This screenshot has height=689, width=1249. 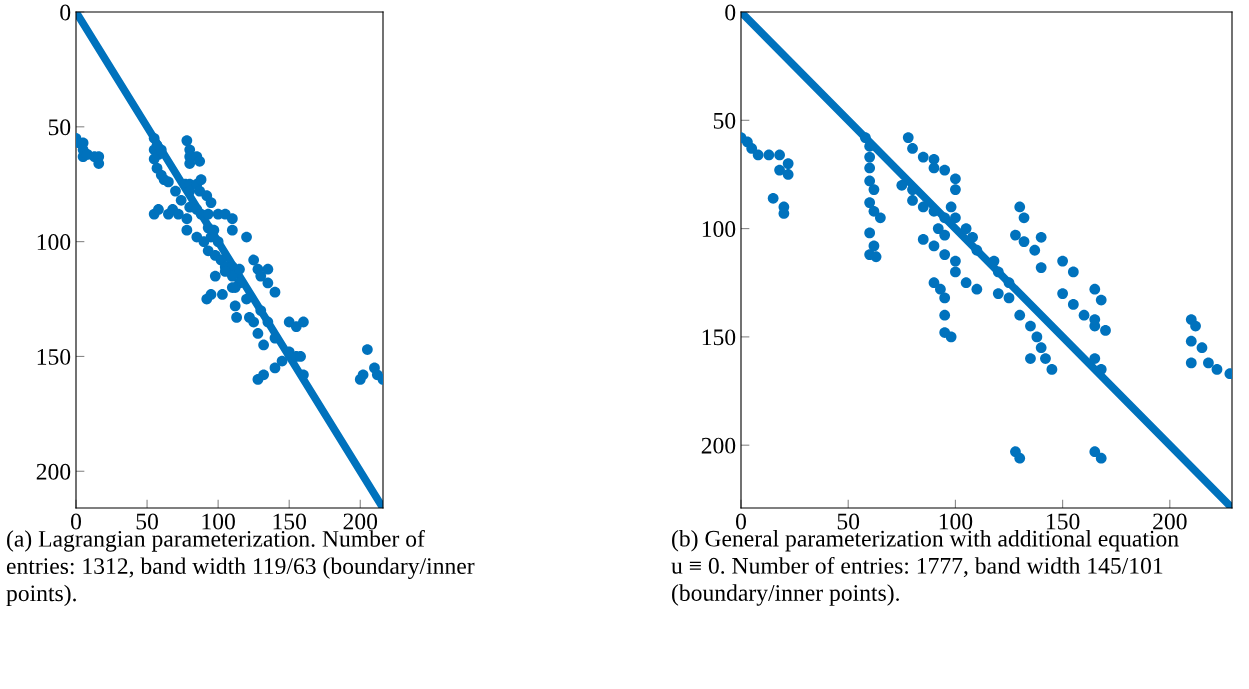 What do you see at coordinates (925, 568) in the screenshot?
I see `text: (b) General parameterization with additional equation u ≡ 0. Number of entries: 1777, band width 145/101 (boundary/inner points).` at bounding box center [925, 568].